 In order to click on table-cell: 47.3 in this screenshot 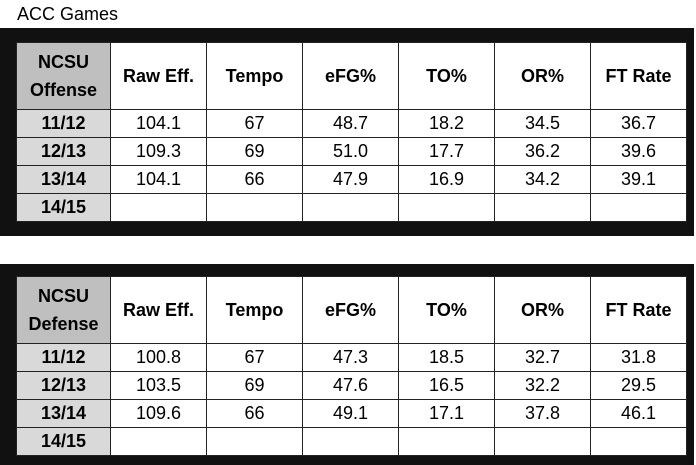, I will do `click(350, 357)`.